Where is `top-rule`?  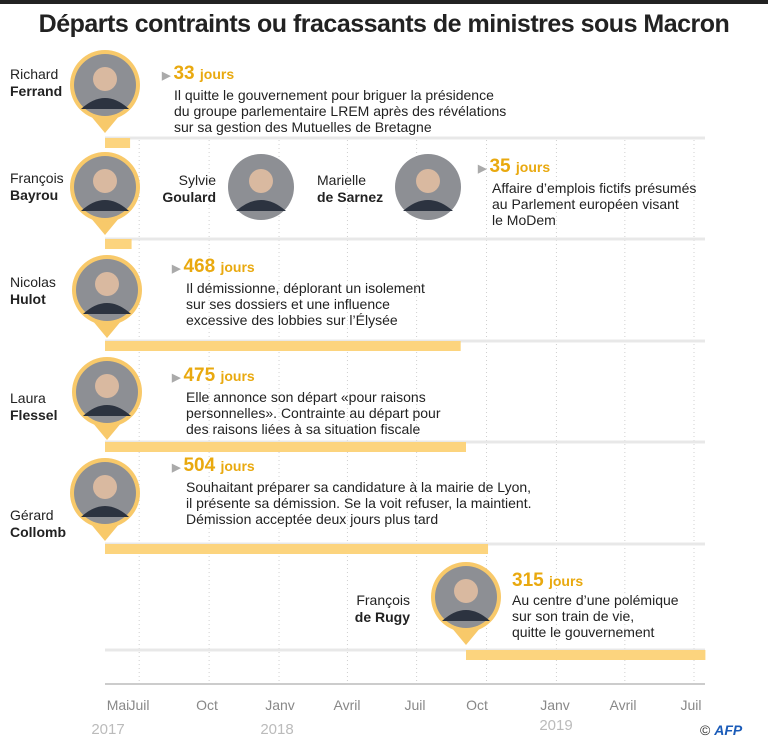
top-rule is located at coordinates (384, 2).